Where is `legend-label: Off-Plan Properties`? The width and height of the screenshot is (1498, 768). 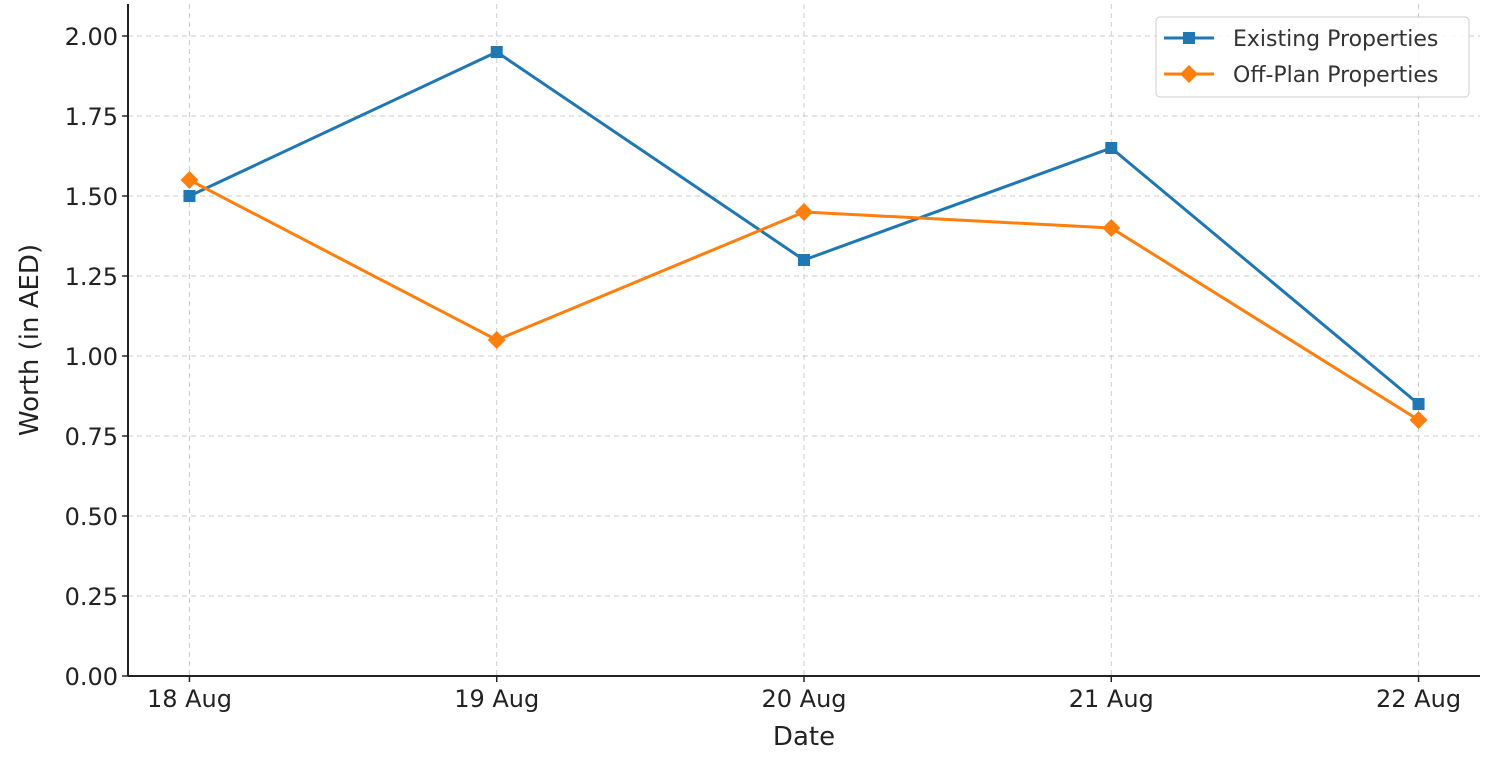 legend-label: Off-Plan Properties is located at coordinates (1335, 75).